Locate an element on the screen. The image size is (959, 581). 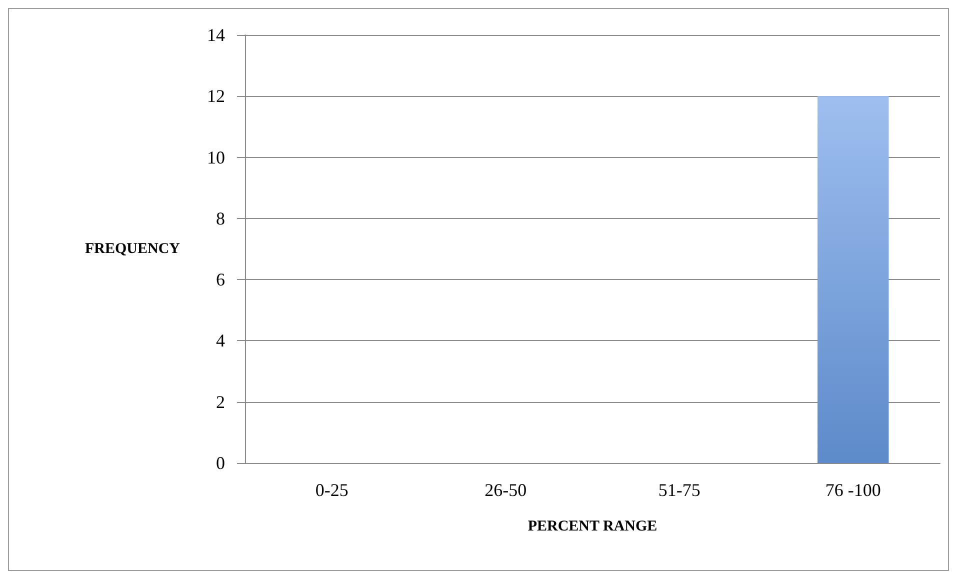
y-axis-title: FREQUENCY is located at coordinates (132, 249).